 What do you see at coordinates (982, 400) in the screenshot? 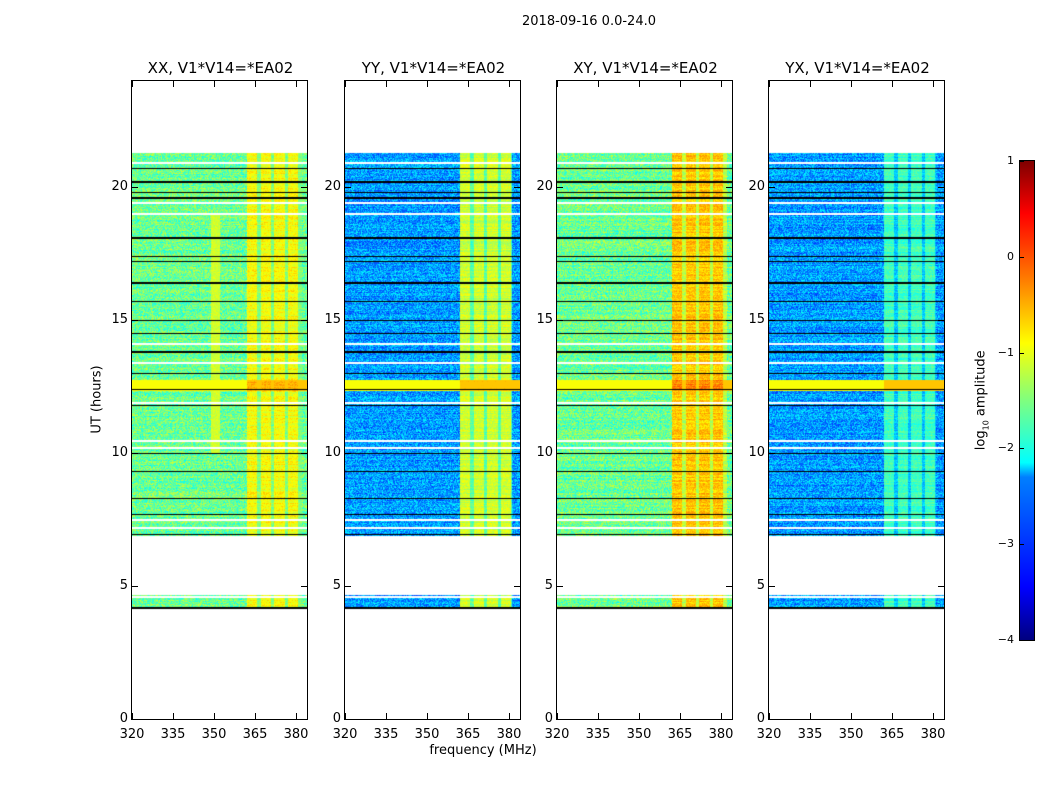
I see `colorbar-label: log10 amplitude` at bounding box center [982, 400].